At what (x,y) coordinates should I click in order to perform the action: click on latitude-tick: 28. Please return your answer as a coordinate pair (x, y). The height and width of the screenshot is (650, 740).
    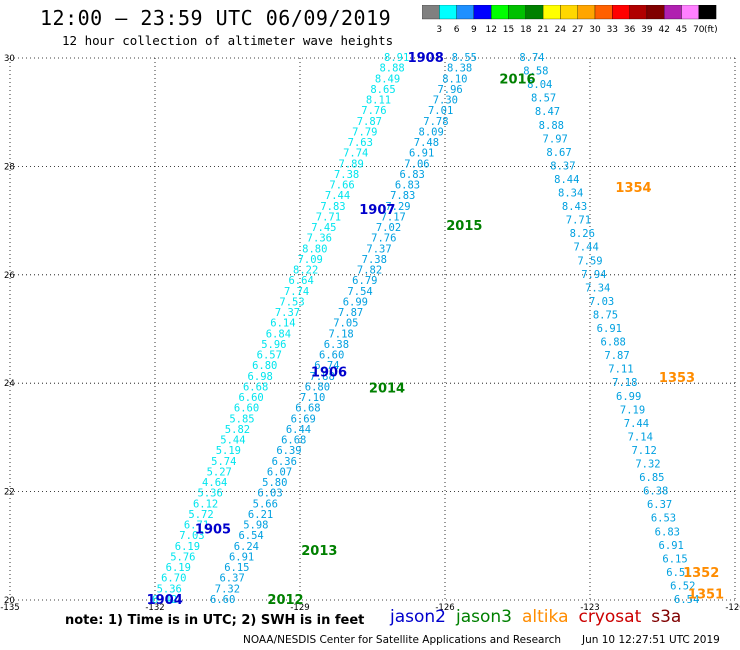
    Looking at the image, I should click on (9, 167).